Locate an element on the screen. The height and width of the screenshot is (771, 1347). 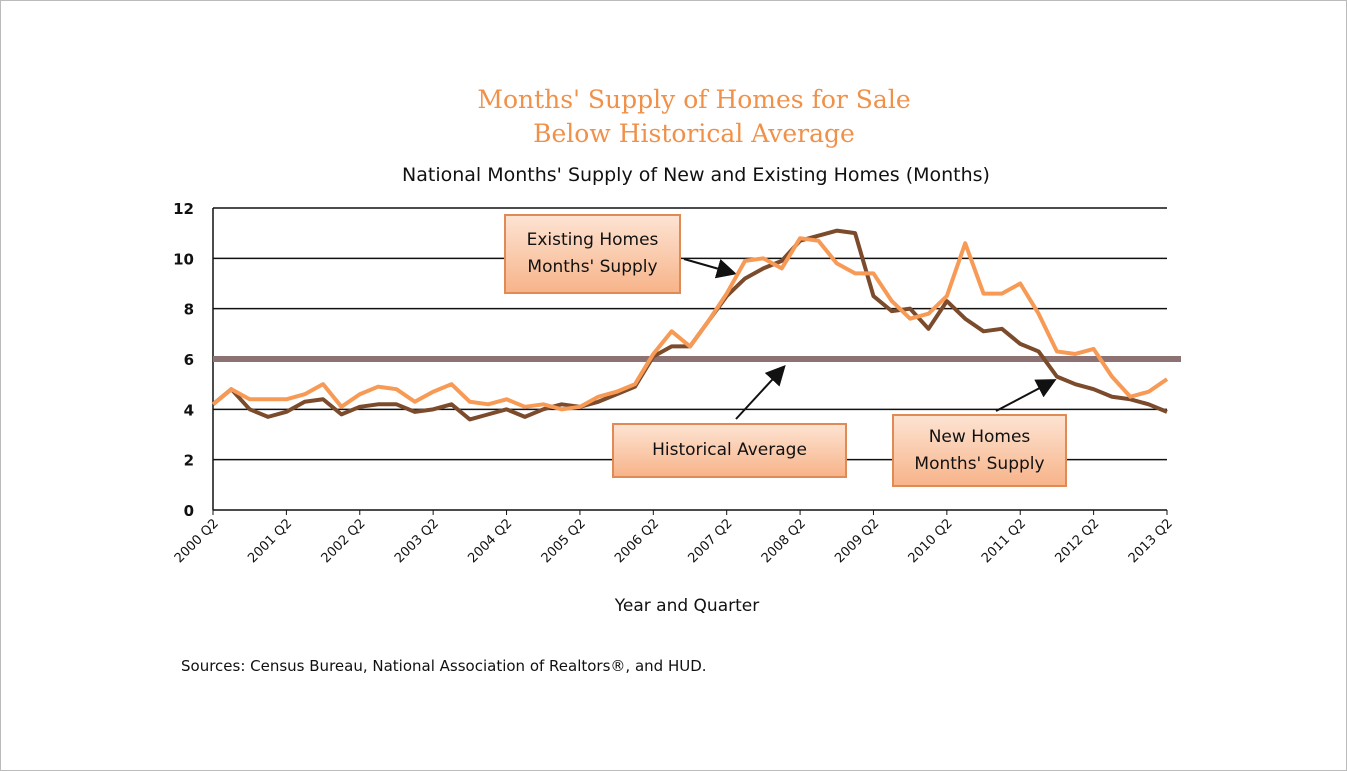
x-tick-label: 2001 Q2 is located at coordinates (270, 541).